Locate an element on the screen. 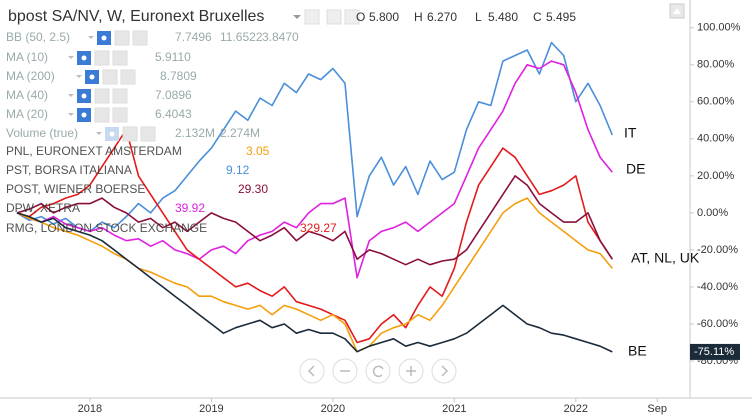 This screenshot has height=420, width=752. indicator-value: 3.8470 is located at coordinates (280, 37).